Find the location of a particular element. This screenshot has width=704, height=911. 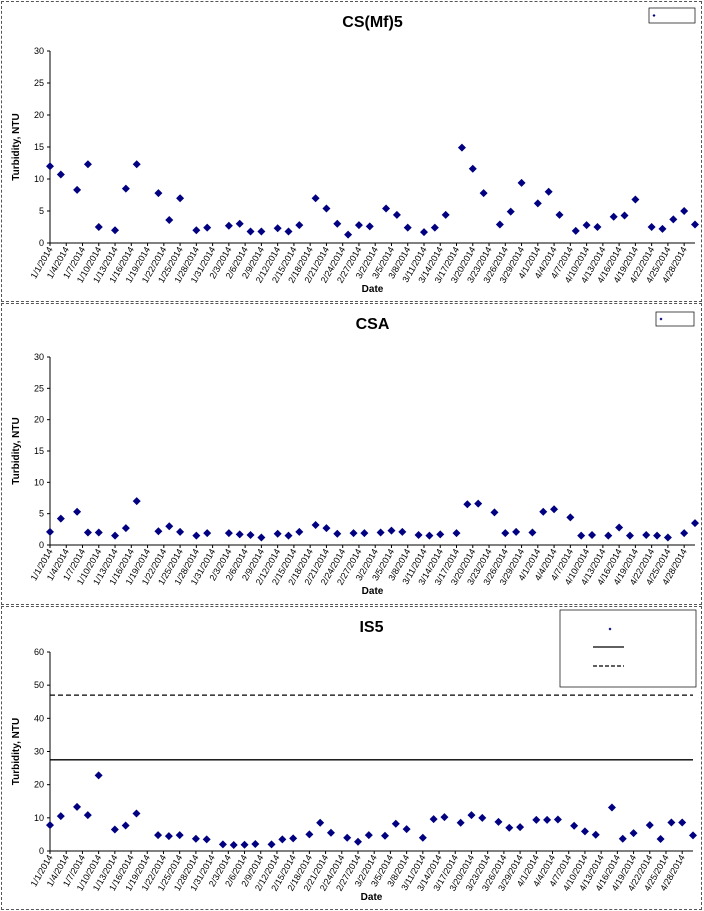

y-tick-label: 0 is located at coordinates (41, 851).